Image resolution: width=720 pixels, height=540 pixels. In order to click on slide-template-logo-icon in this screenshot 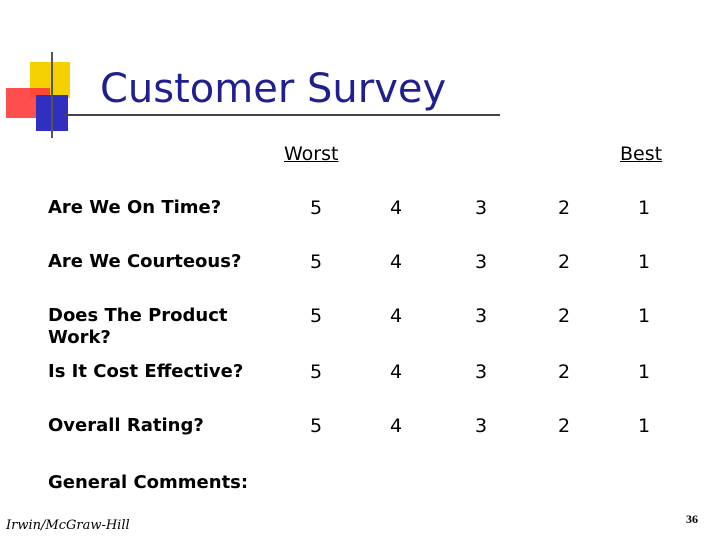, I will do `click(38, 95)`.